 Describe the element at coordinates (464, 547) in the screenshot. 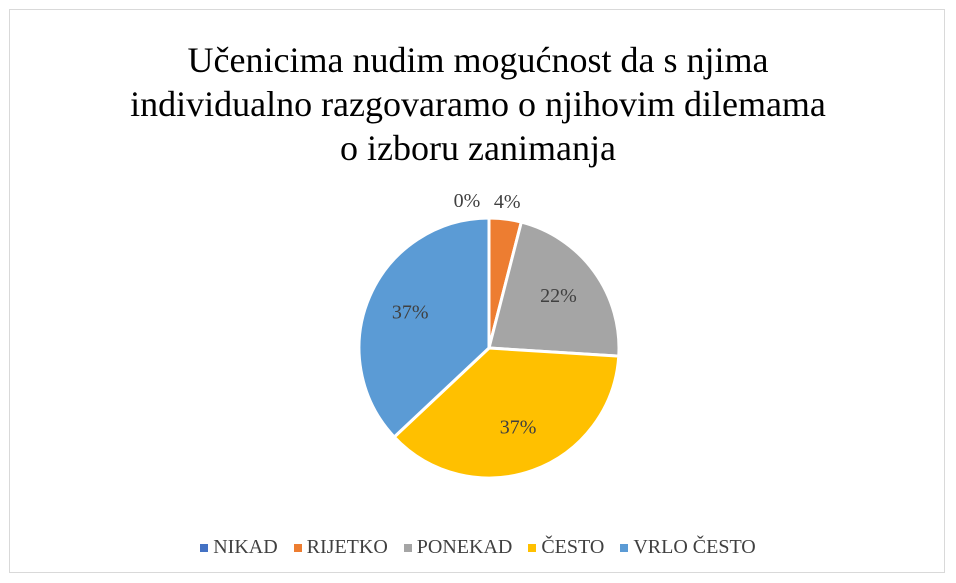

I see `legend-label: PONEKAD` at that location.